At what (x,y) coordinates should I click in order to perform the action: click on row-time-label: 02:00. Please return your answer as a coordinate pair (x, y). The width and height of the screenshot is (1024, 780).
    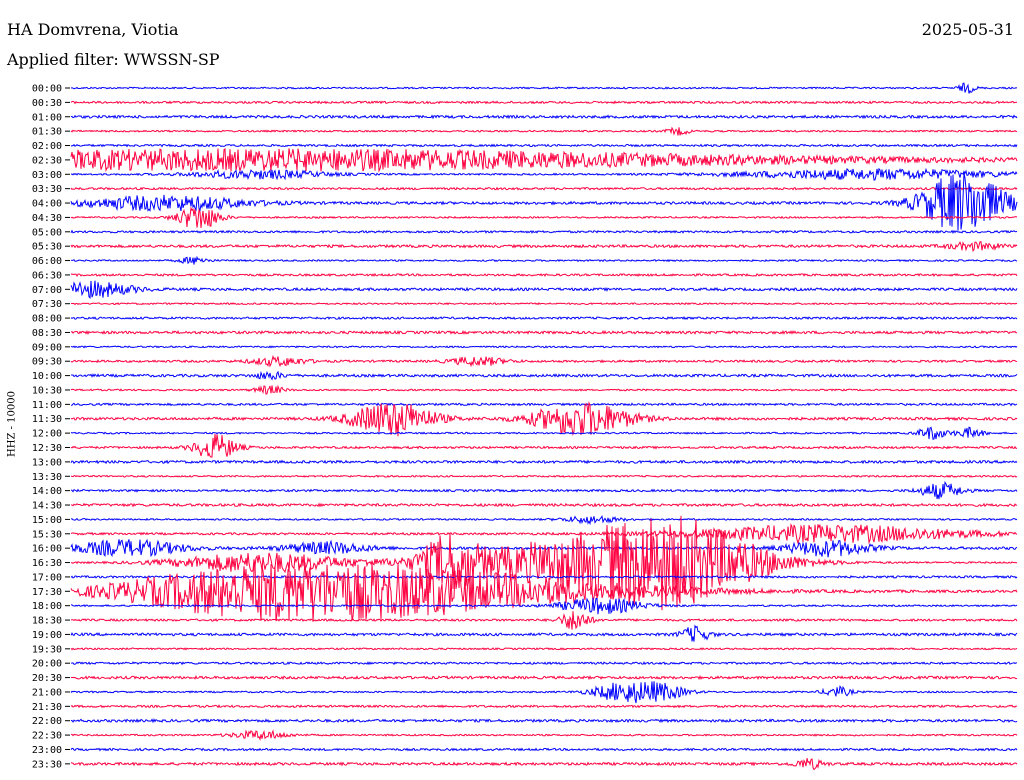
    Looking at the image, I should click on (47, 146).